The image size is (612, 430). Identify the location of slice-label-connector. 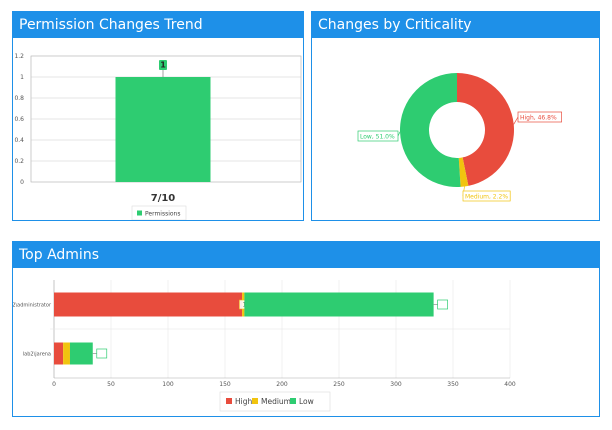
(516, 120).